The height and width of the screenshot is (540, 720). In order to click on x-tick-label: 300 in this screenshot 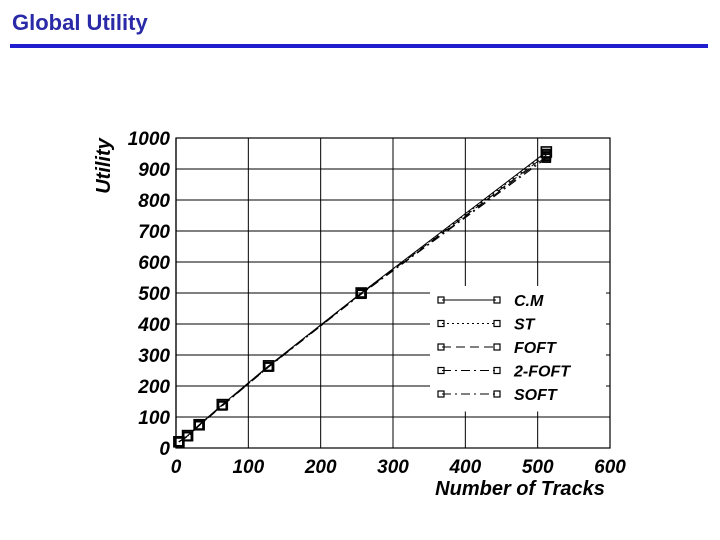, I will do `click(393, 467)`.